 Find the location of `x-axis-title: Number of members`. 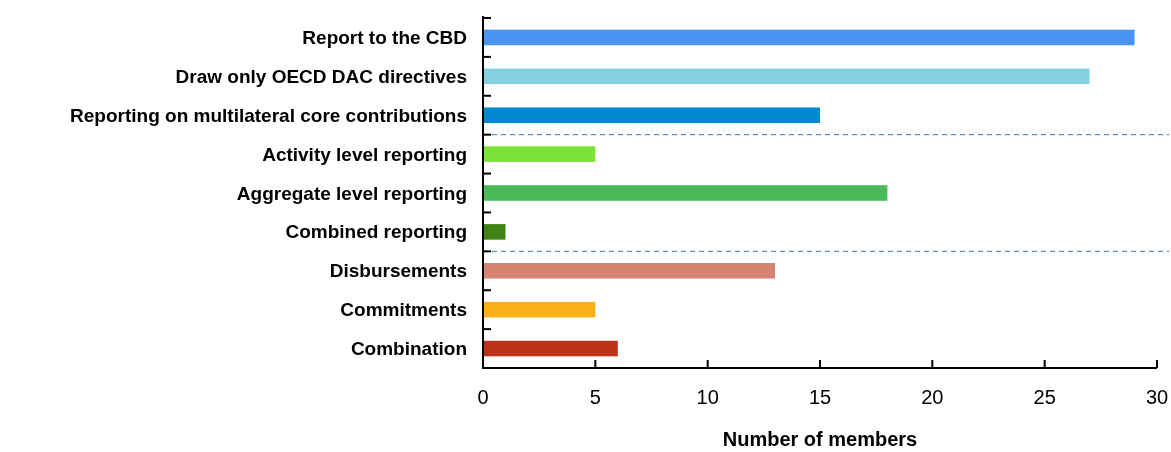

x-axis-title: Number of members is located at coordinates (820, 439).